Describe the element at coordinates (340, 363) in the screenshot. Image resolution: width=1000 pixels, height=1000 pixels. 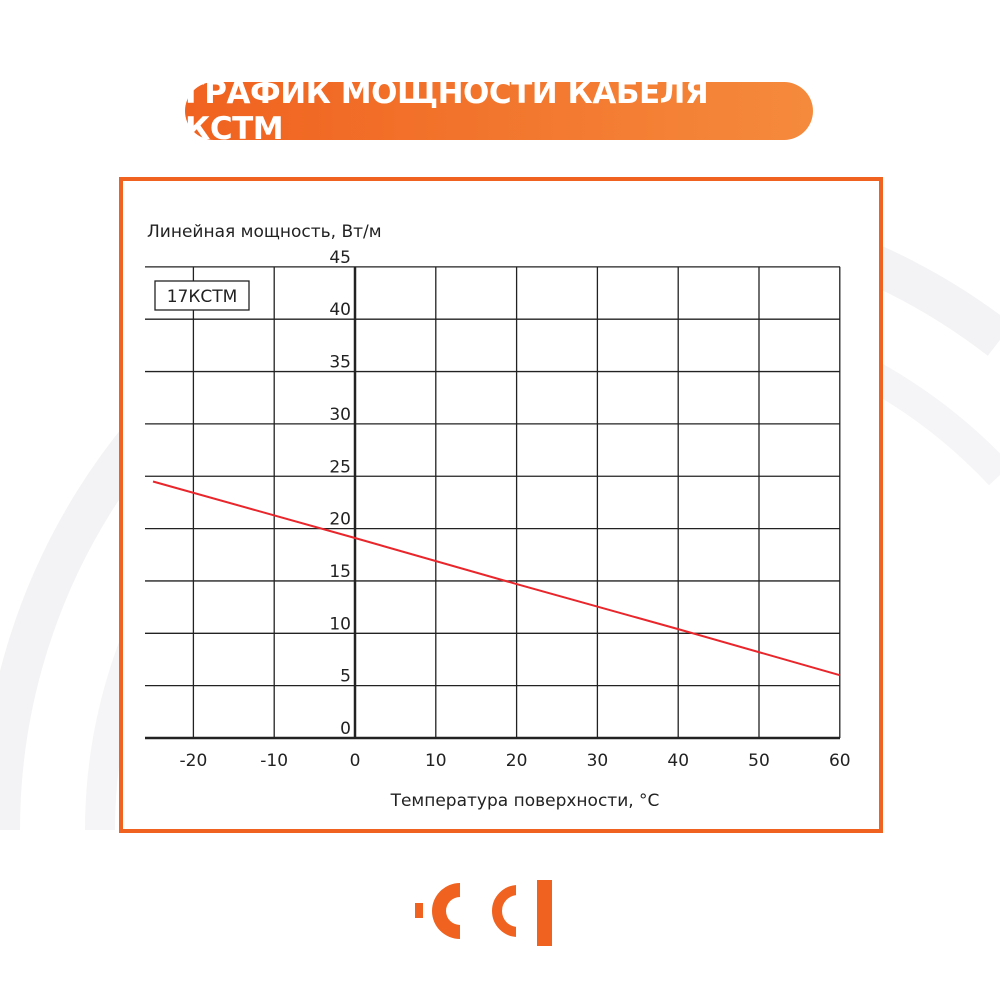
I see `y-tick-label: 35` at that location.